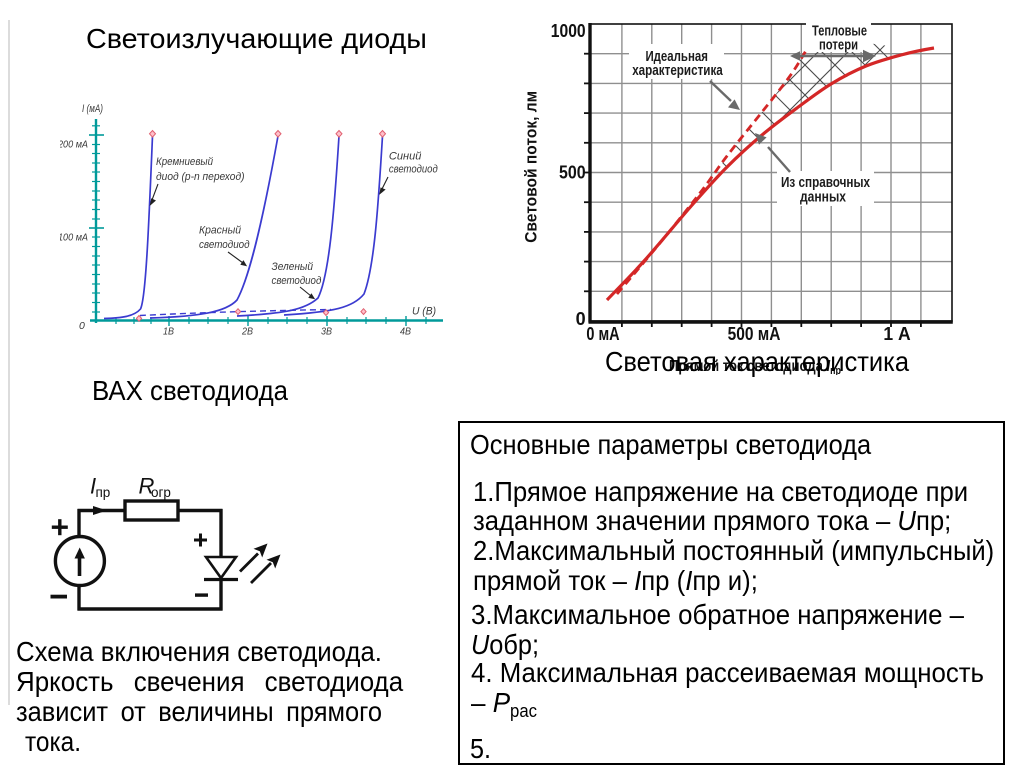 This screenshot has height=767, width=1024. Describe the element at coordinates (247, 332) in the screenshot. I see `svg-text: 2В` at that location.